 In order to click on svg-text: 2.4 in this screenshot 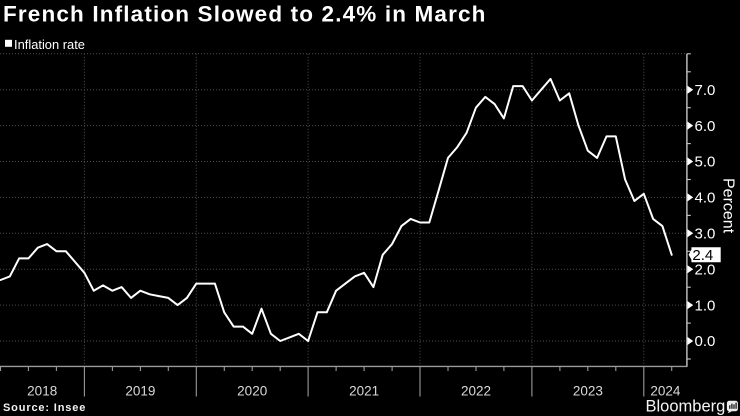, I will do `click(702, 255)`.